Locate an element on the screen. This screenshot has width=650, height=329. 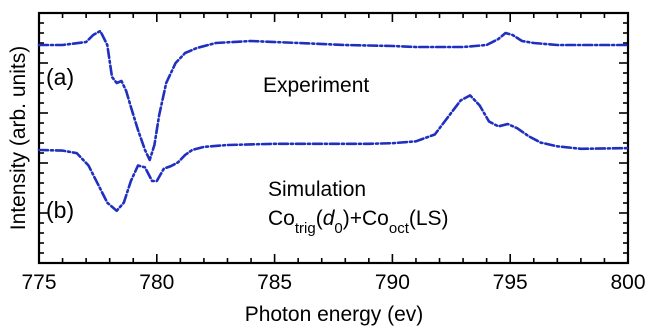
x-tick-label: 775 is located at coordinates (38, 282).